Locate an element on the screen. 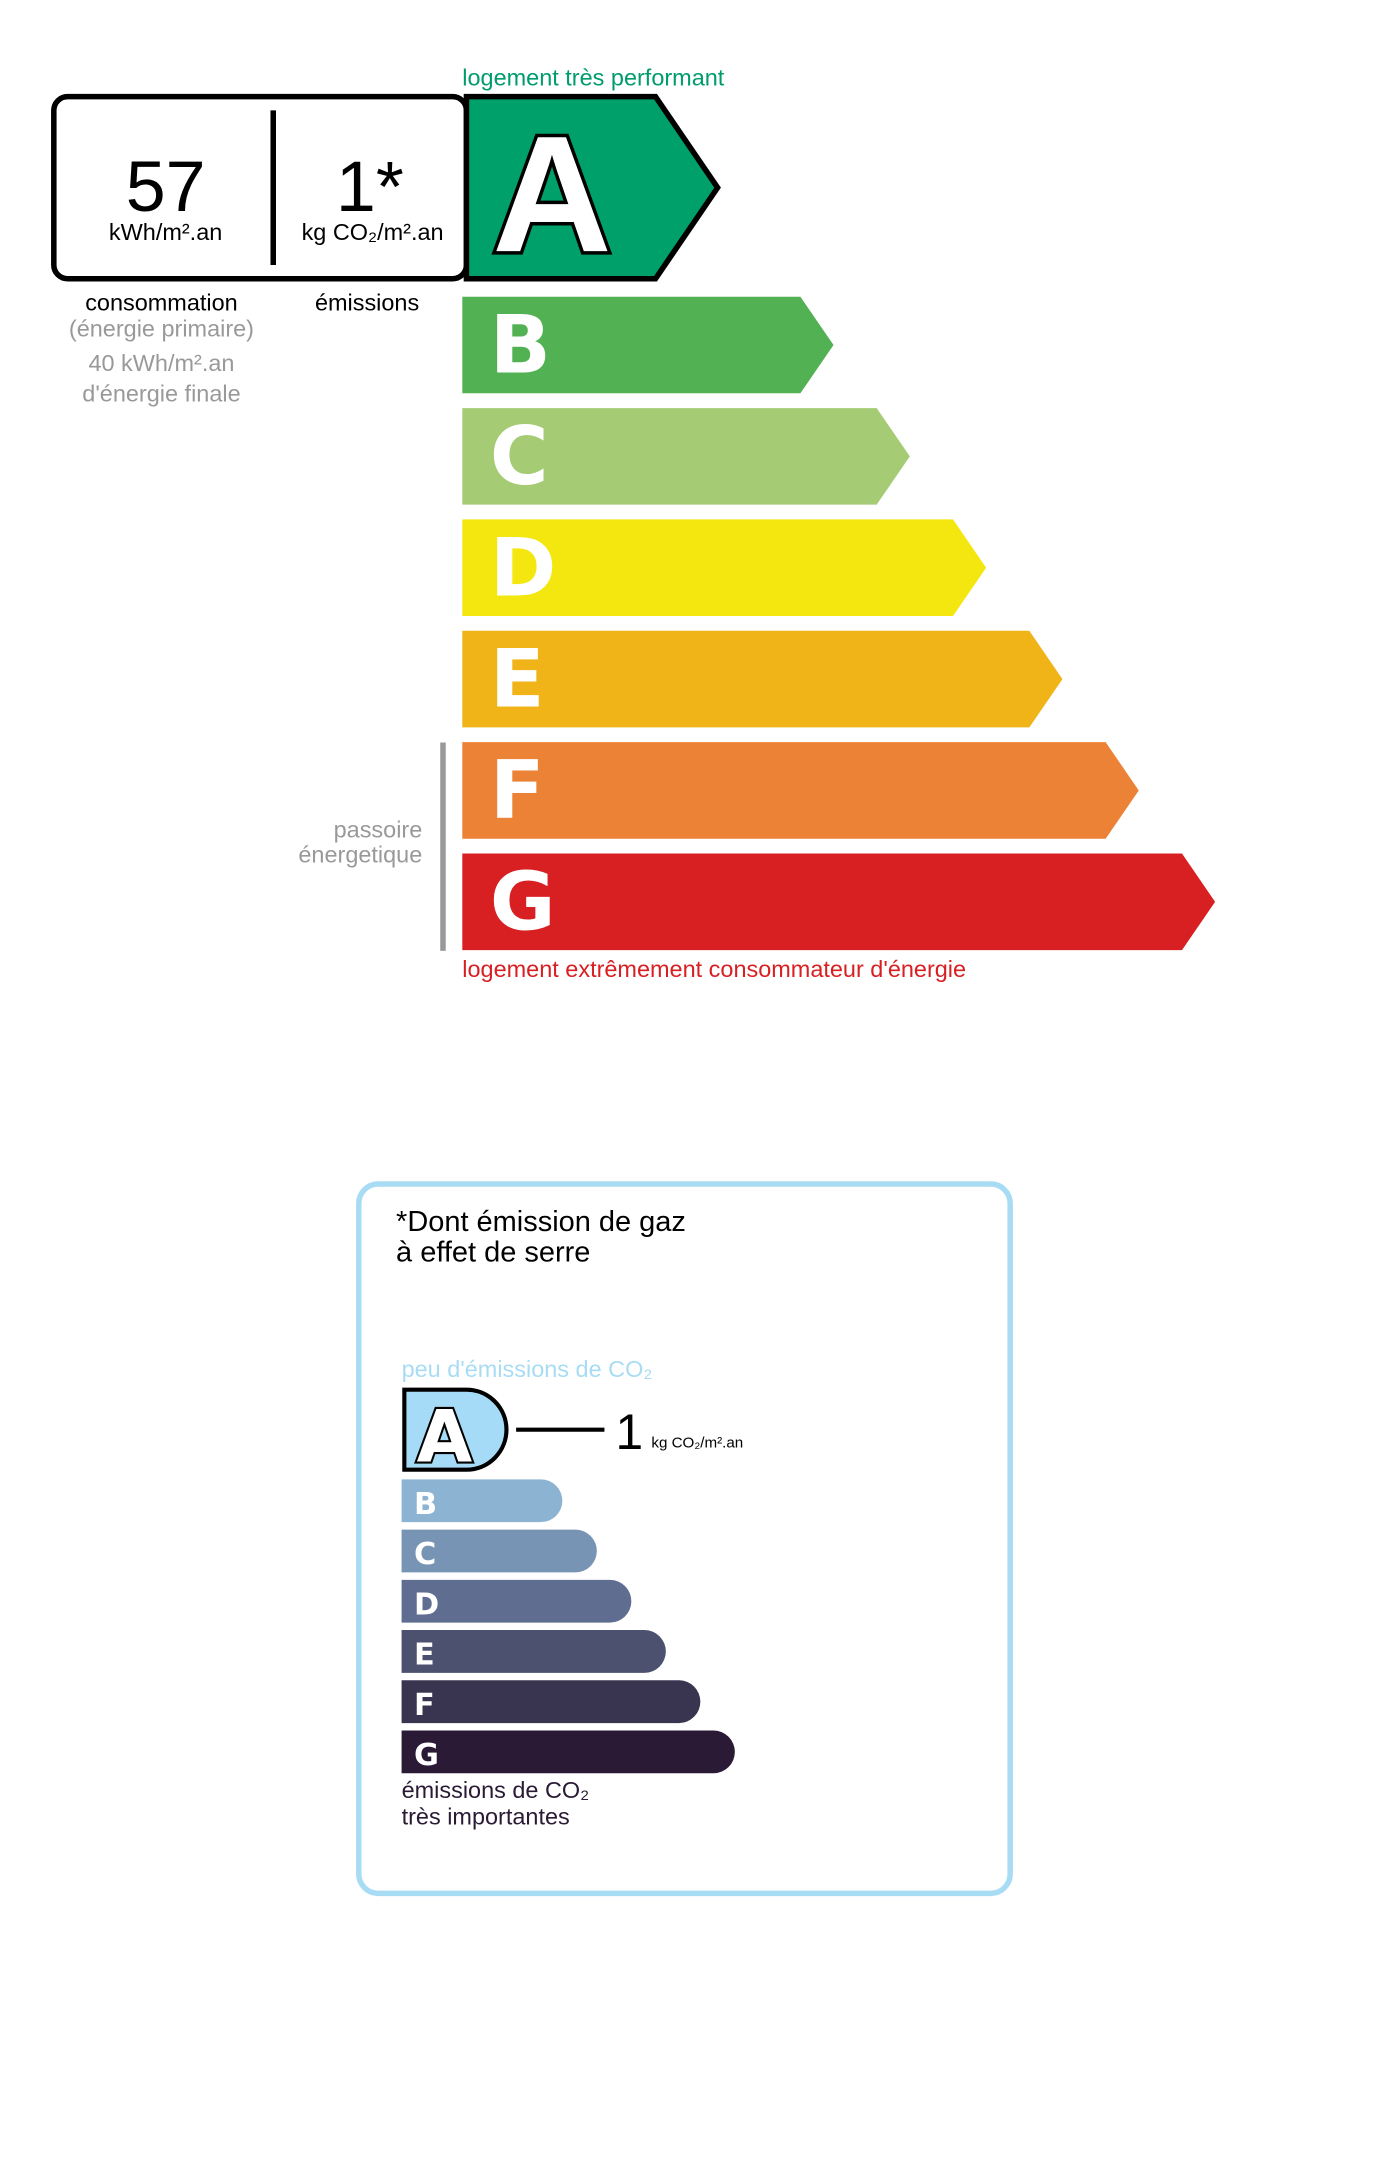 The image size is (1380, 2158). current-ges-class: A is located at coordinates (445, 1436).